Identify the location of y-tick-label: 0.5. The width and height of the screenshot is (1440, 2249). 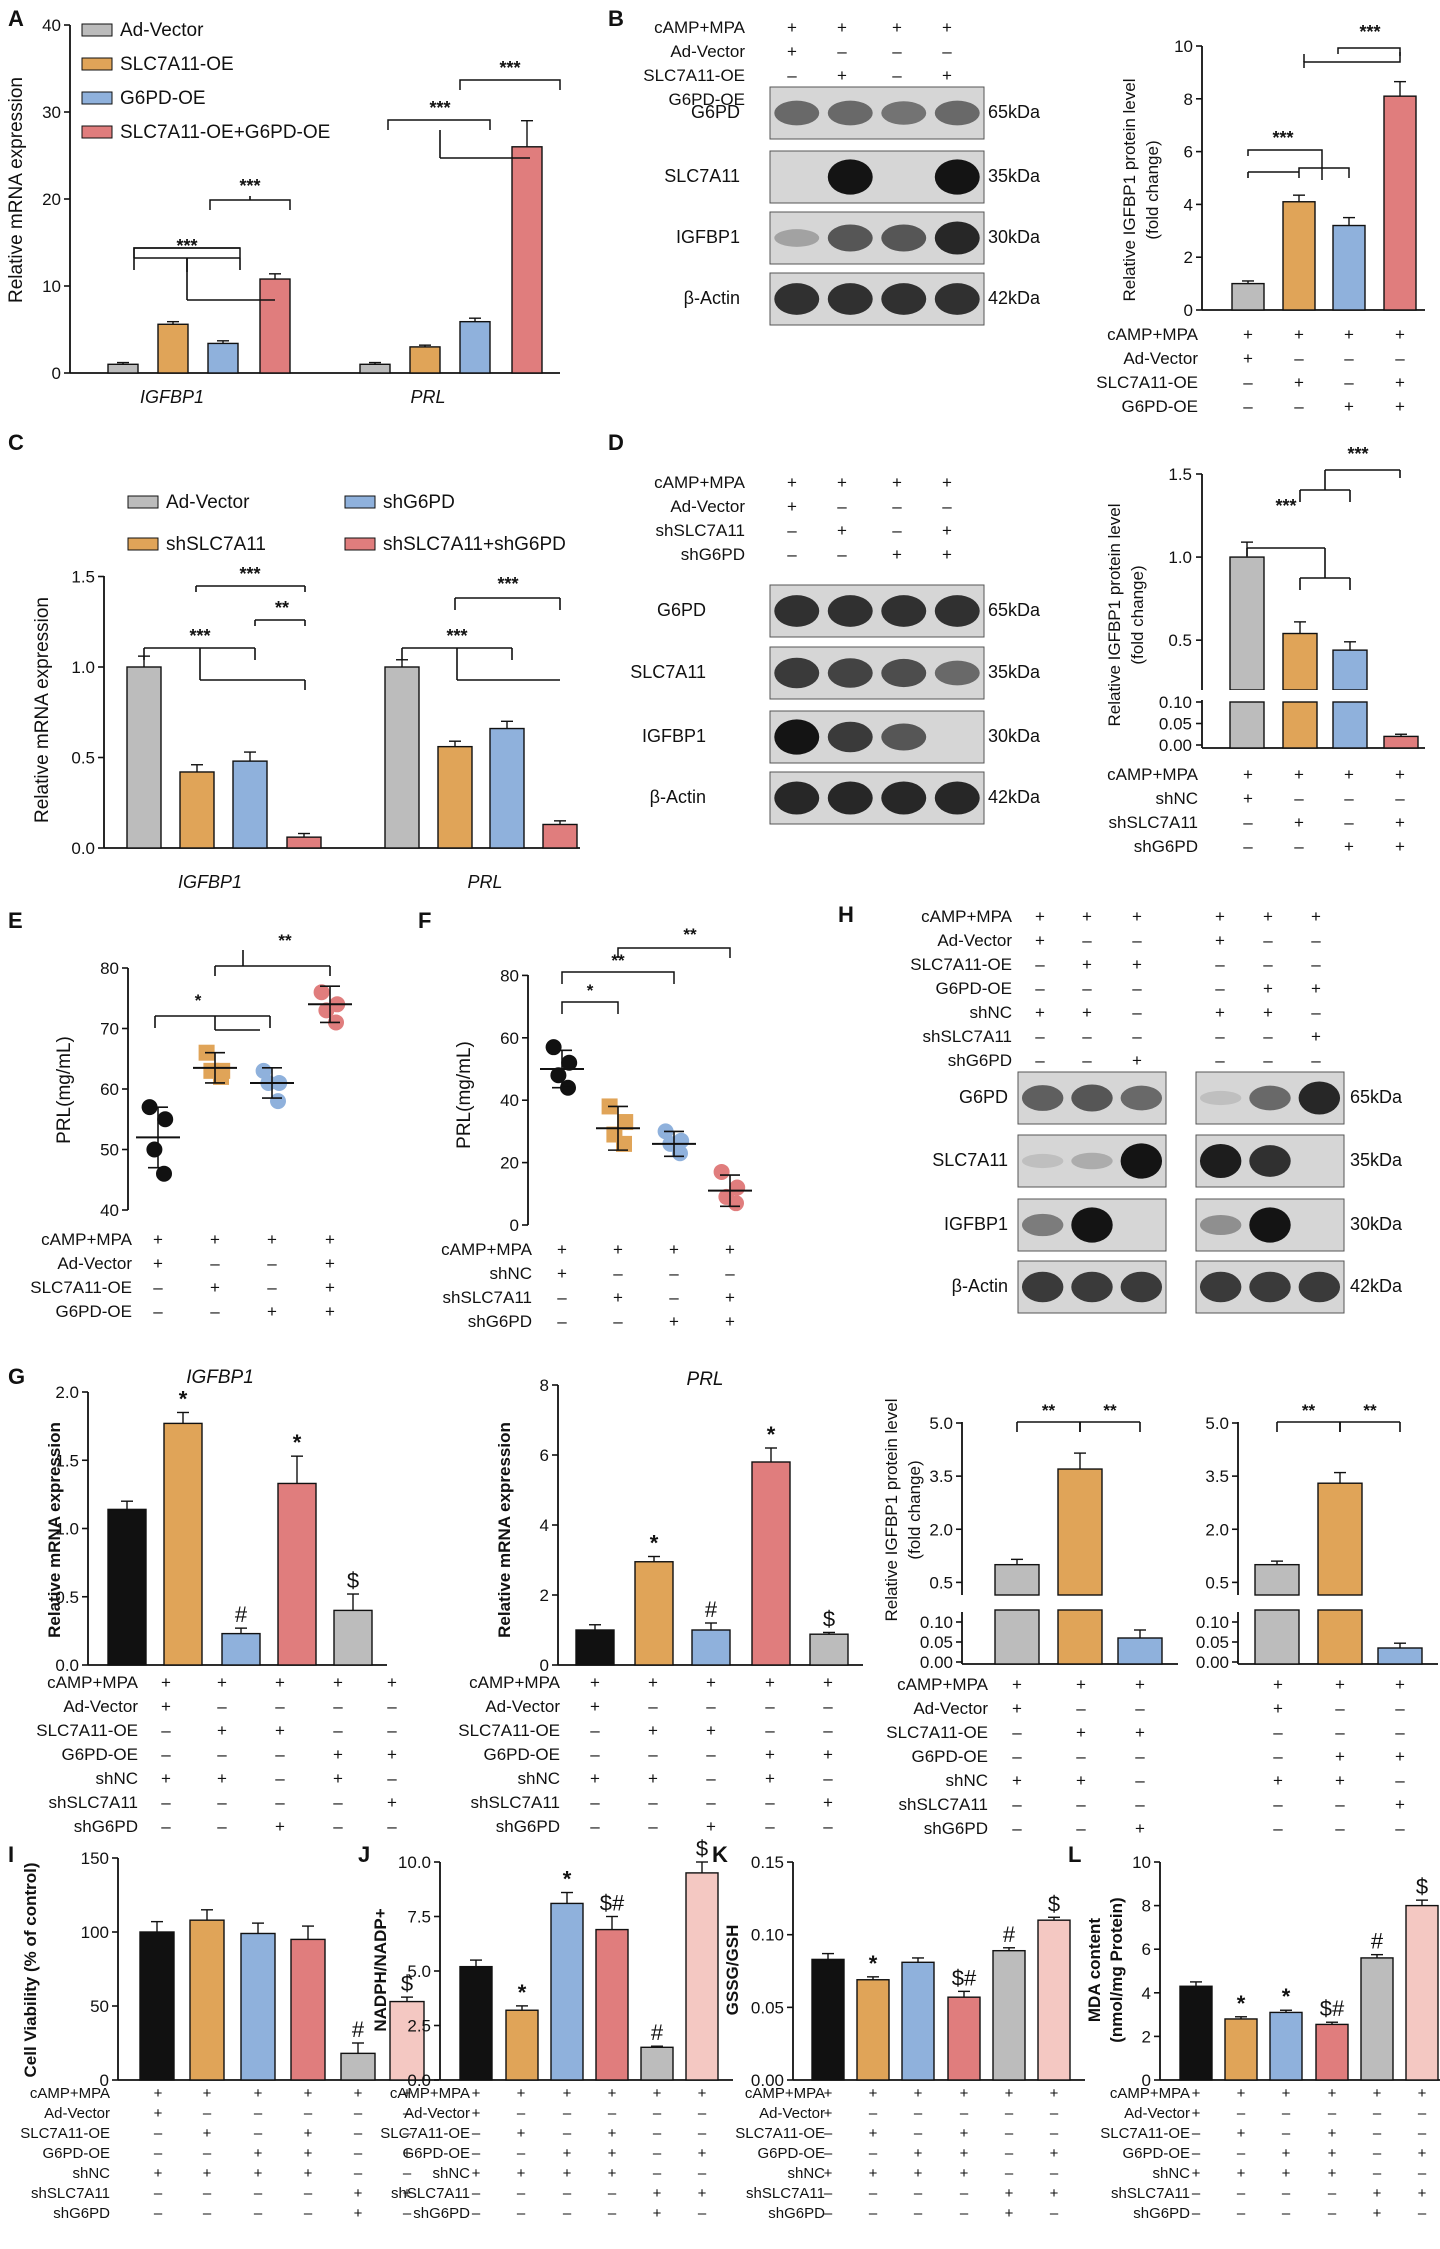
(67, 1597).